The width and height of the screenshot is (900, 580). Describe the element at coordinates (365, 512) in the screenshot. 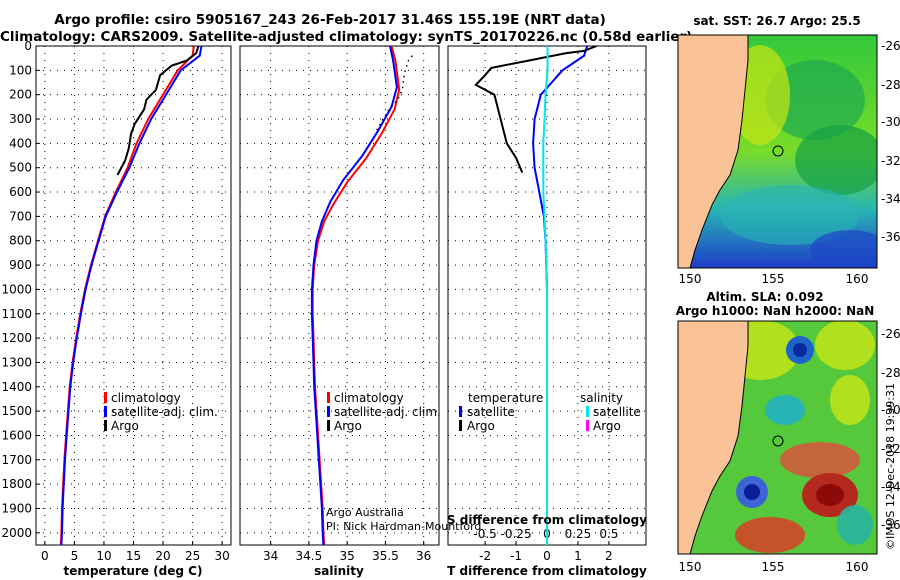

I see `annotation-argo-australia: Argo Australia` at that location.